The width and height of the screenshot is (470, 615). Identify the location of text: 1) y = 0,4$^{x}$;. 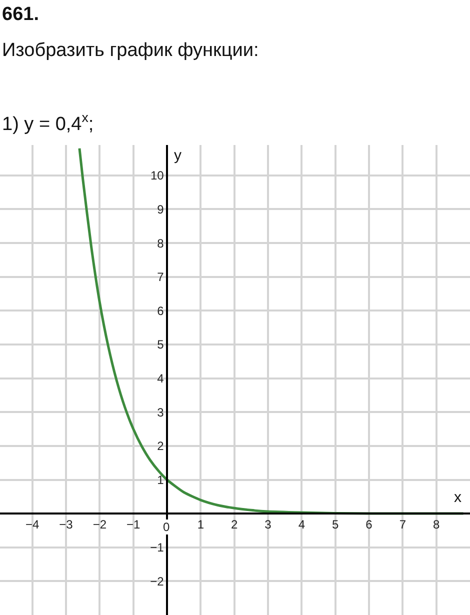
(48, 122).